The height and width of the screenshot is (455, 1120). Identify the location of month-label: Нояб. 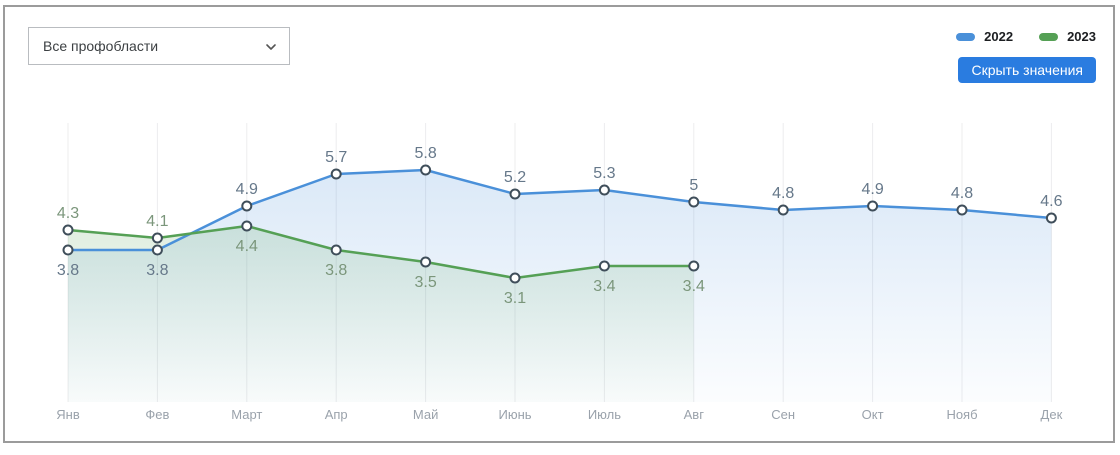
(961, 414).